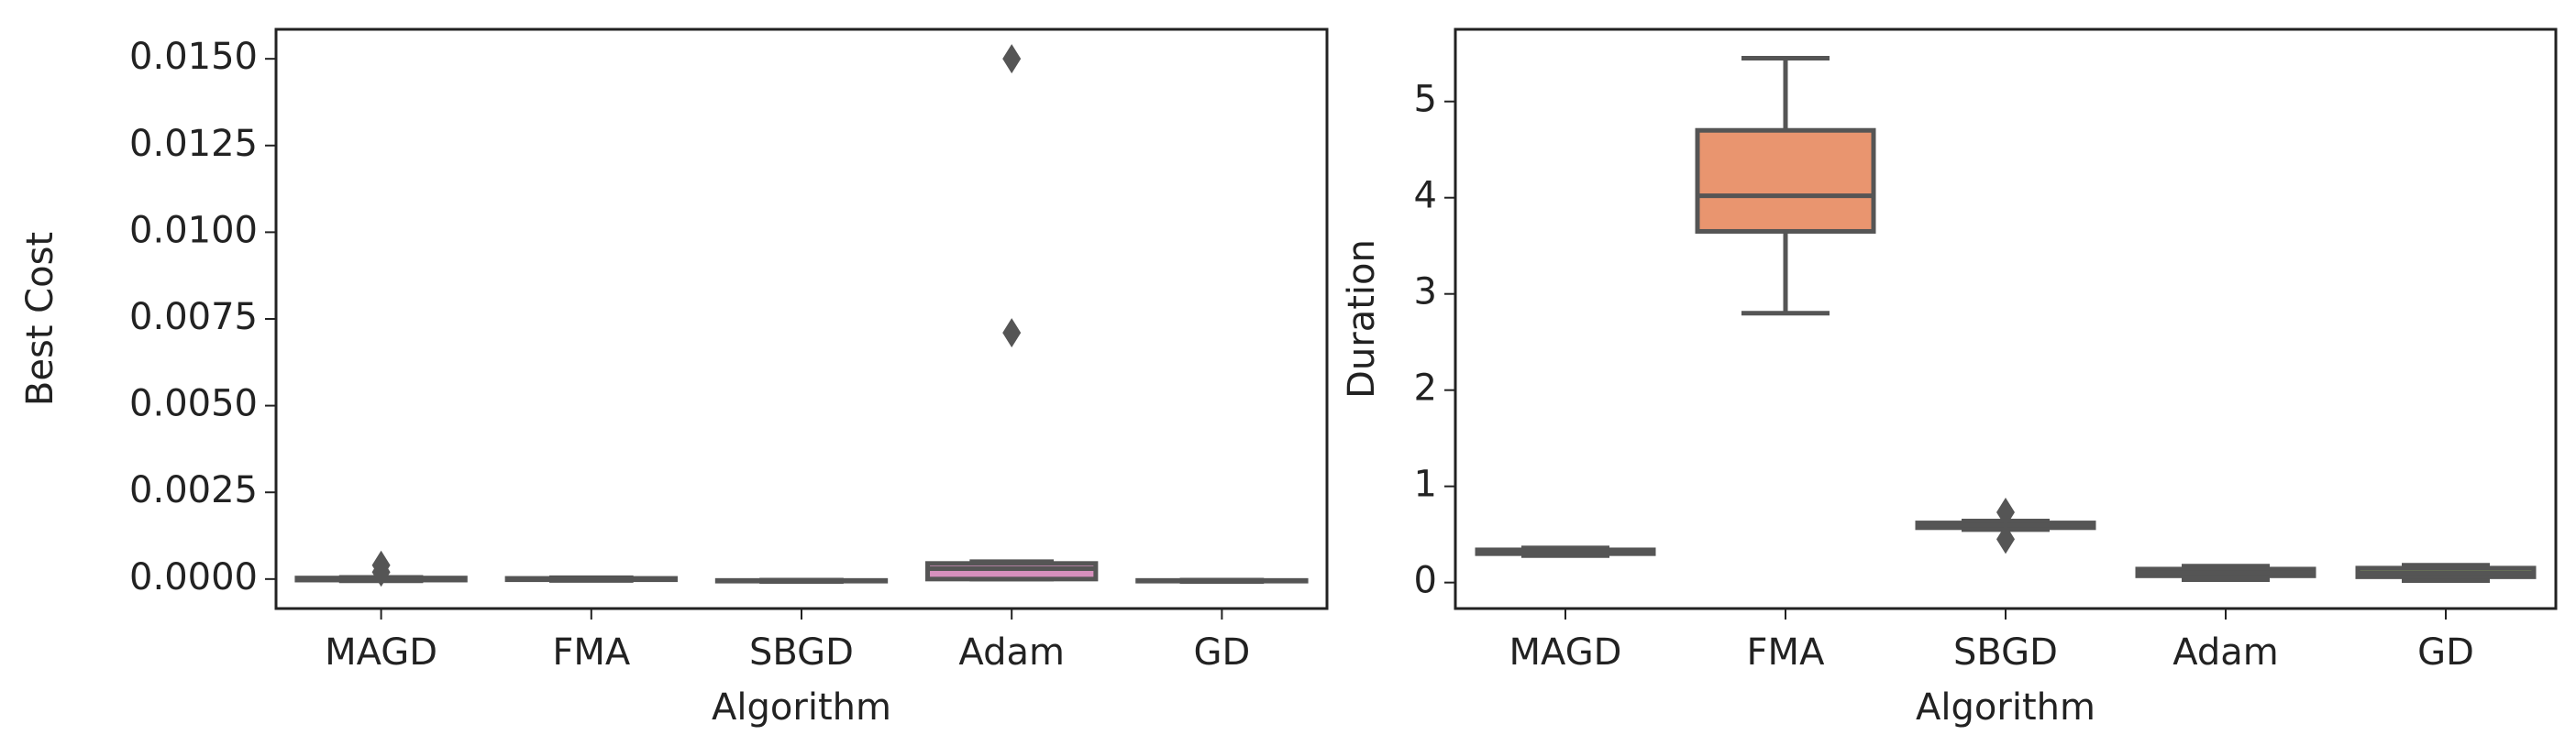  Describe the element at coordinates (193, 57) in the screenshot. I see `y-tick-label: 0.0150` at that location.